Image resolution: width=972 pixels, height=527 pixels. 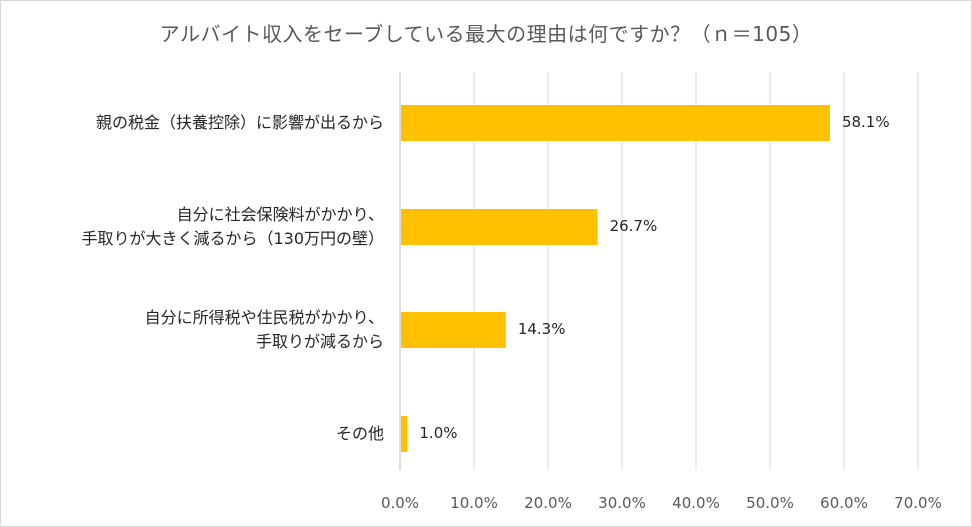 I want to click on data-label: 1.0%, so click(x=438, y=433).